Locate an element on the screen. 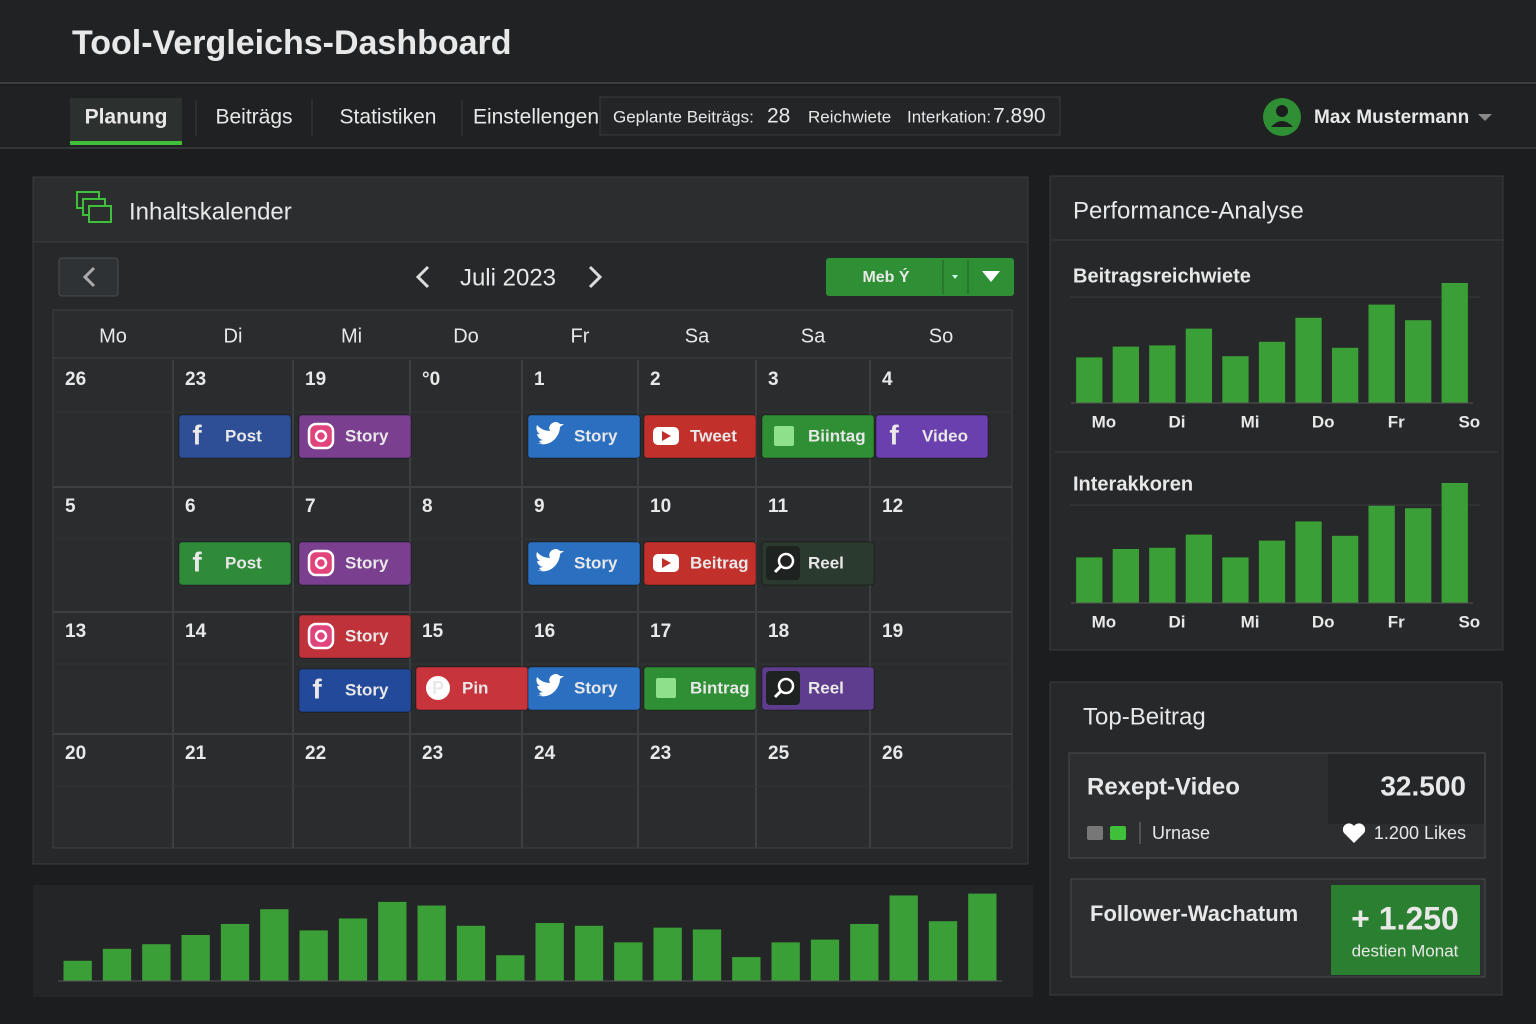 This screenshot has height=1024, width=1536. x-tick-label: Di is located at coordinates (1176, 421).